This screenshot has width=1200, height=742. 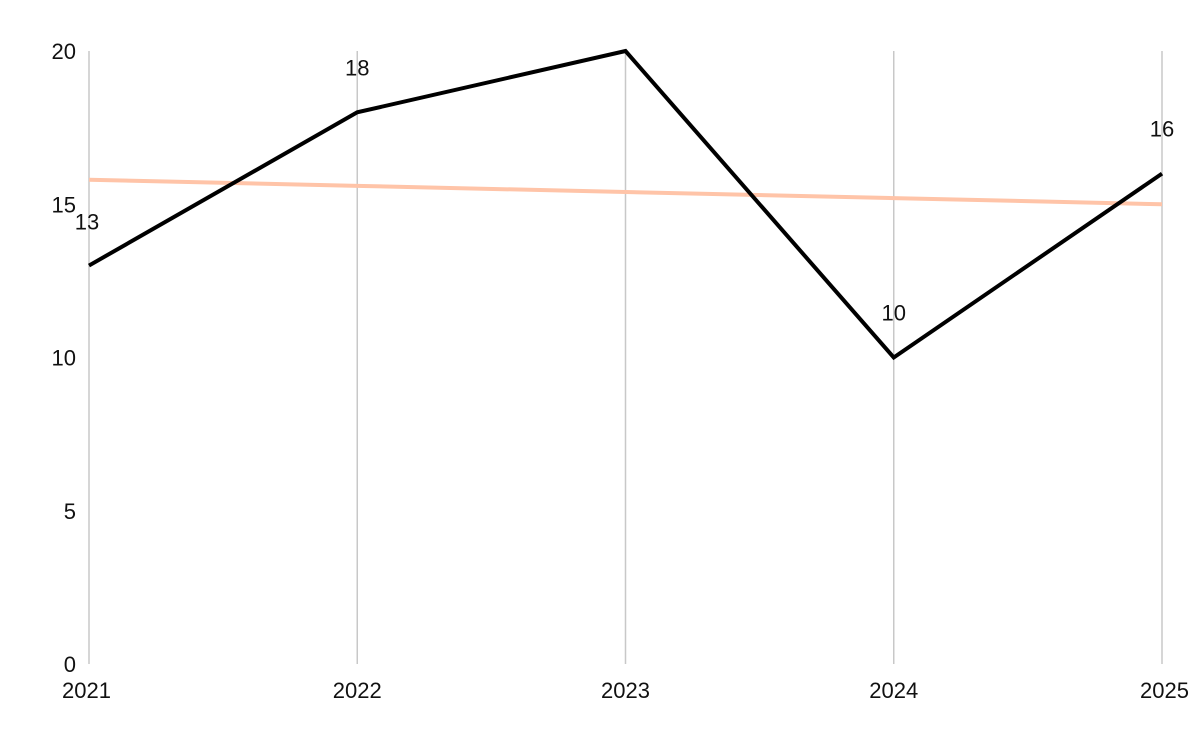 What do you see at coordinates (893, 690) in the screenshot?
I see `x-tick-label: 2024` at bounding box center [893, 690].